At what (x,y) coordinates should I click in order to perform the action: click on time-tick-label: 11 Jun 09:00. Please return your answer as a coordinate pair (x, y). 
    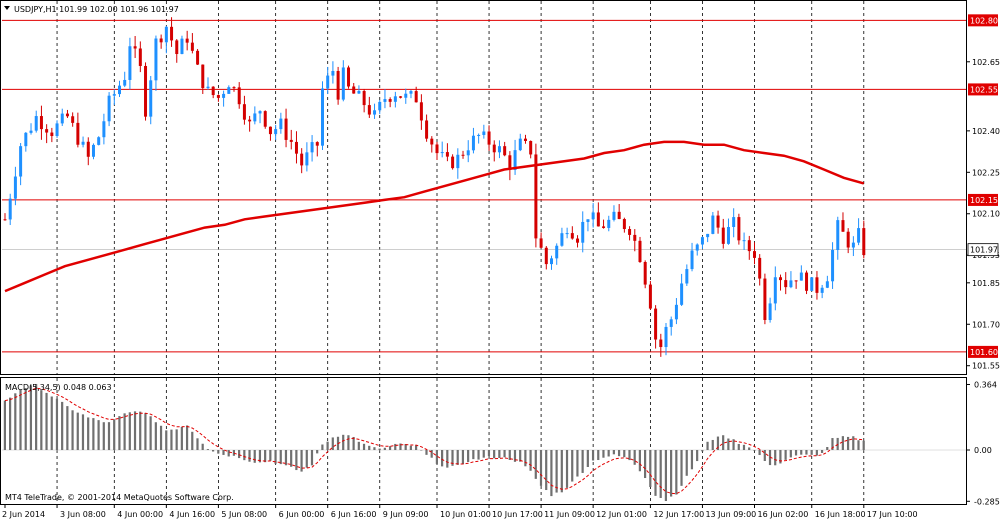
    Looking at the image, I should click on (569, 514).